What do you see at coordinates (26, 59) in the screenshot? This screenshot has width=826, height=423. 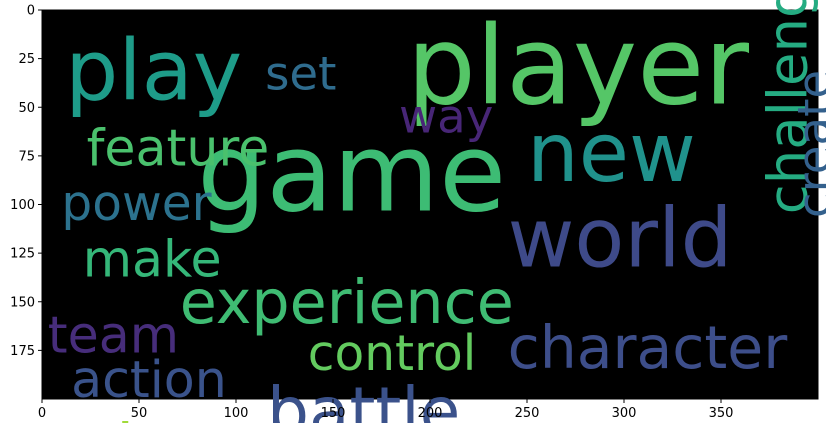 I see `y-tick-label: 25` at bounding box center [26, 59].